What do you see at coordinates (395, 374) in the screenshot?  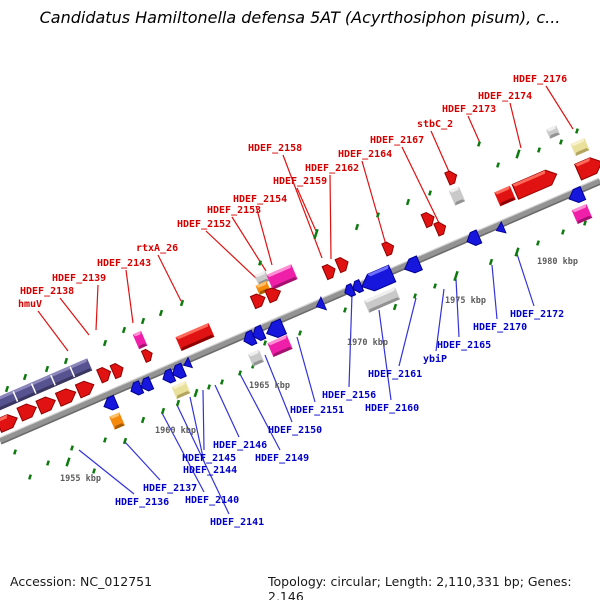 I see `gene-label: HDEF_2161` at bounding box center [395, 374].